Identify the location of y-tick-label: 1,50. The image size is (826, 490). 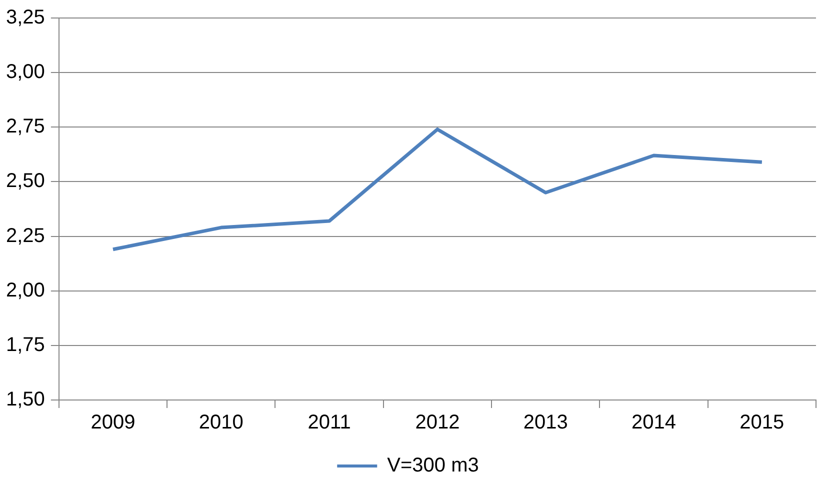
(25, 399).